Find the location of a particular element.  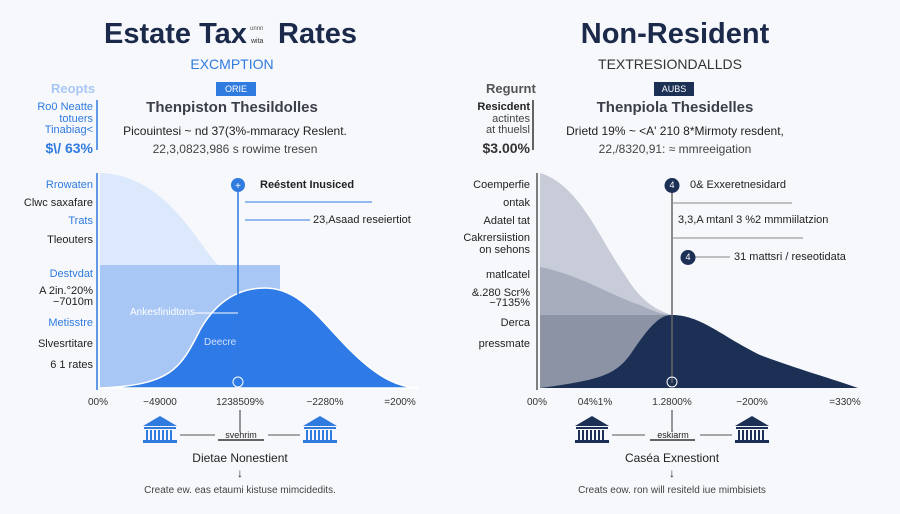

right-subtitle: TEXTRESIONDALLDS is located at coordinates (670, 64).